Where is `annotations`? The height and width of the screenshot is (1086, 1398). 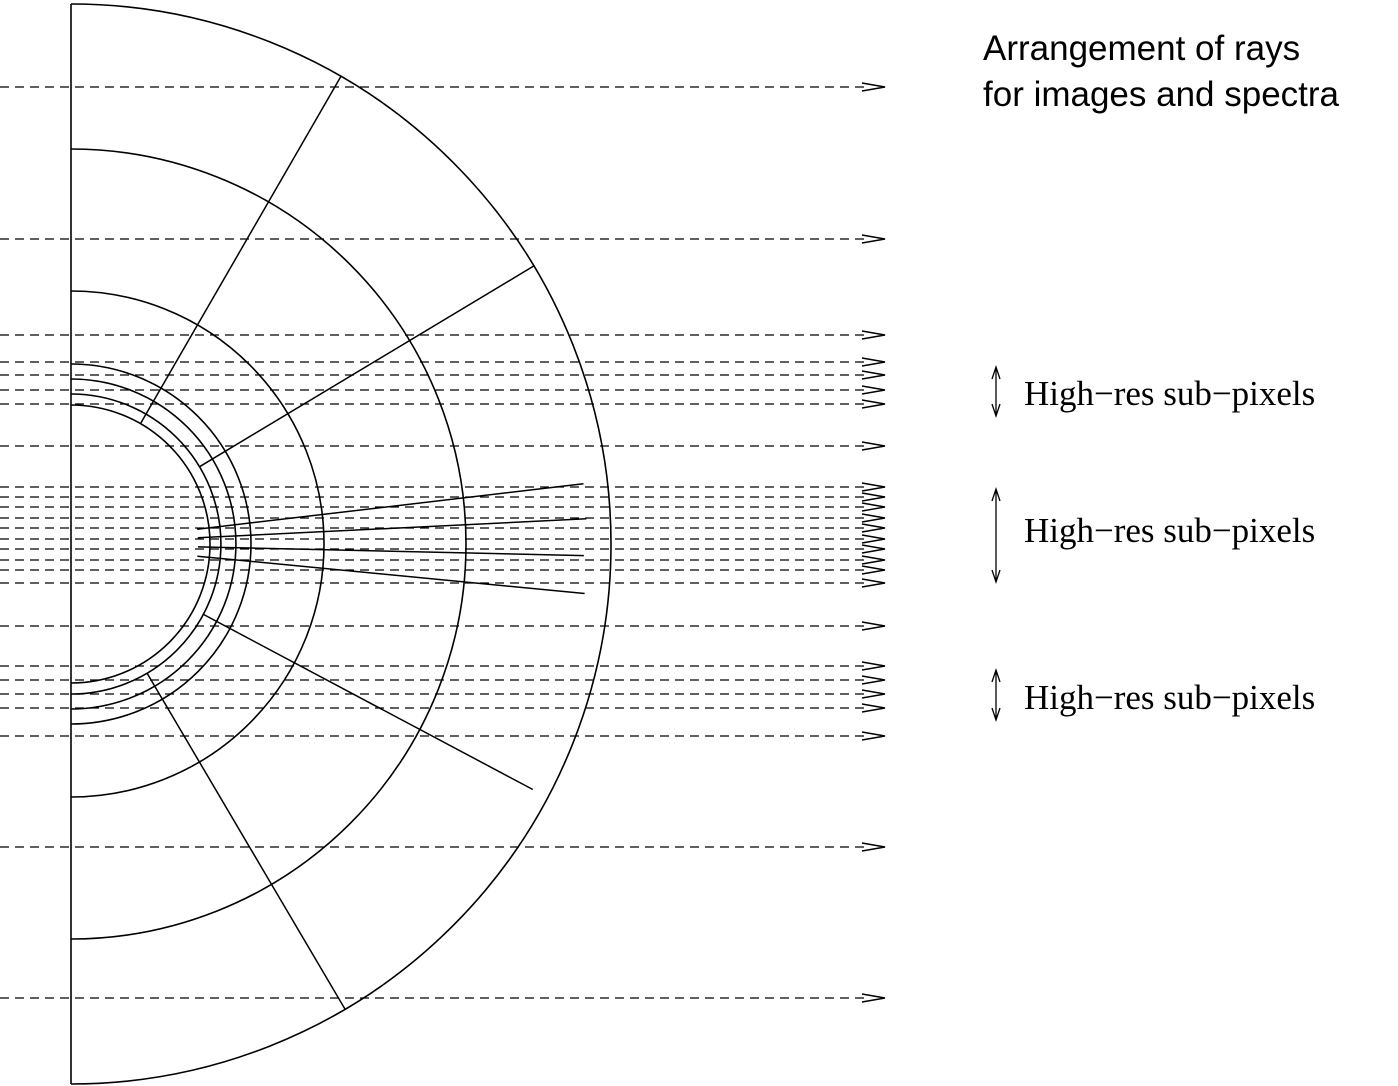 annotations is located at coordinates (996, 543).